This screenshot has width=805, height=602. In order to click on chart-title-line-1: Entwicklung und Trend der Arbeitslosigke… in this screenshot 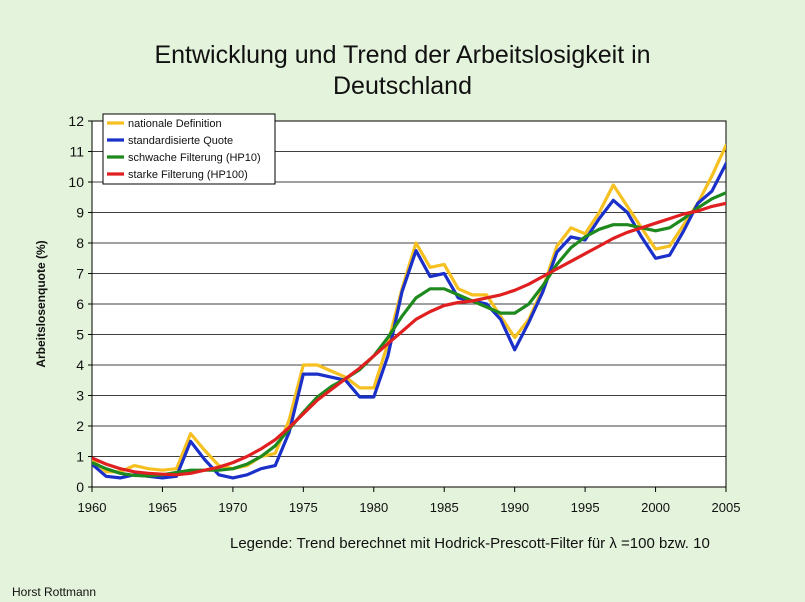, I will do `click(402, 55)`.